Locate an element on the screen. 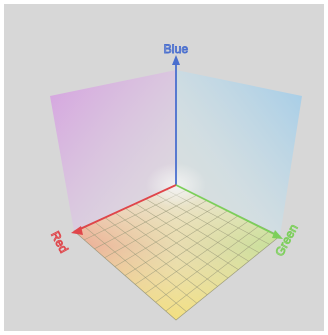 This screenshot has height=335, width=328. blue-arrowhead-icon is located at coordinates (176, 60).